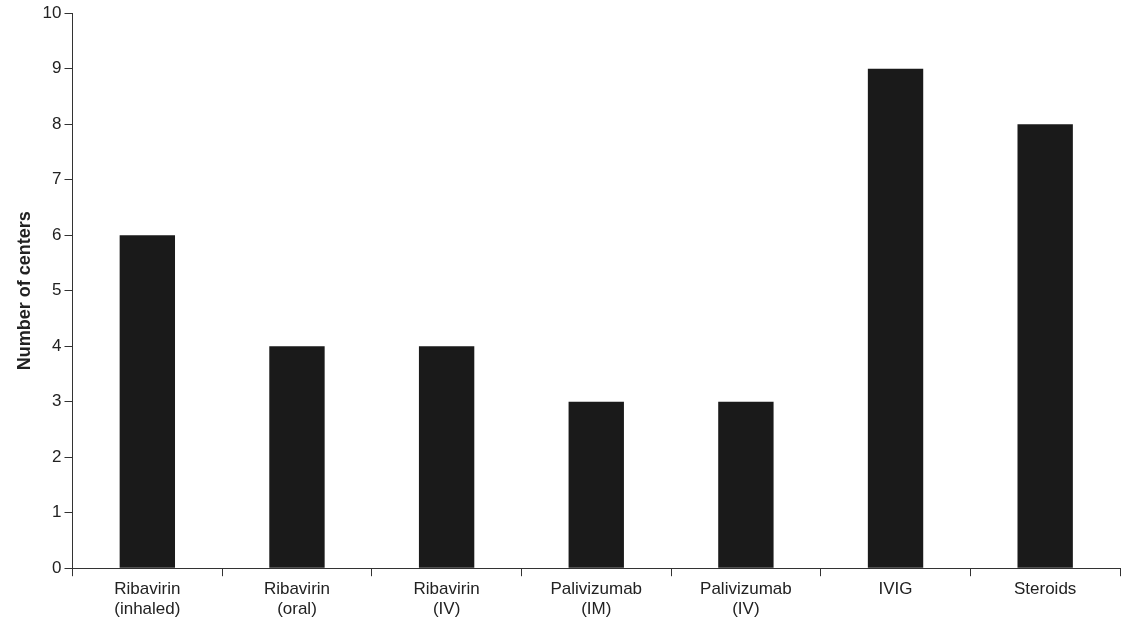 The height and width of the screenshot is (633, 1130). Describe the element at coordinates (1045, 589) in the screenshot. I see `x-tick-label: Steroids` at that location.